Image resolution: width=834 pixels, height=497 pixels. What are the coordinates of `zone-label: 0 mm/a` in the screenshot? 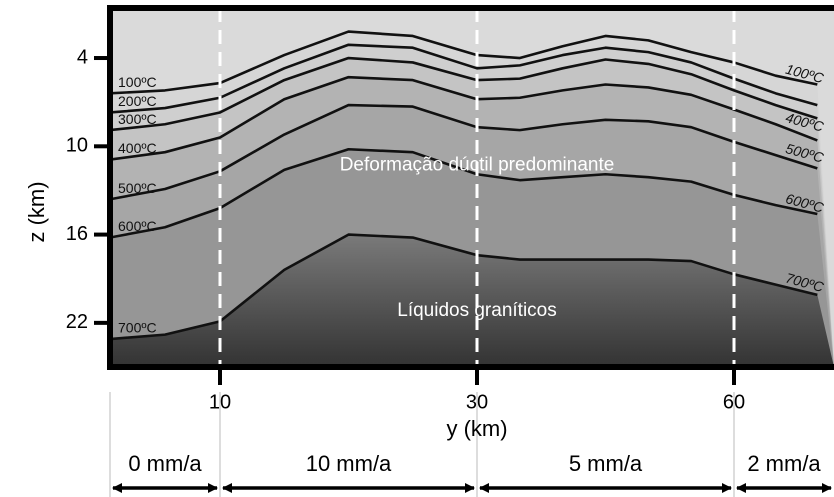 It's located at (165, 463).